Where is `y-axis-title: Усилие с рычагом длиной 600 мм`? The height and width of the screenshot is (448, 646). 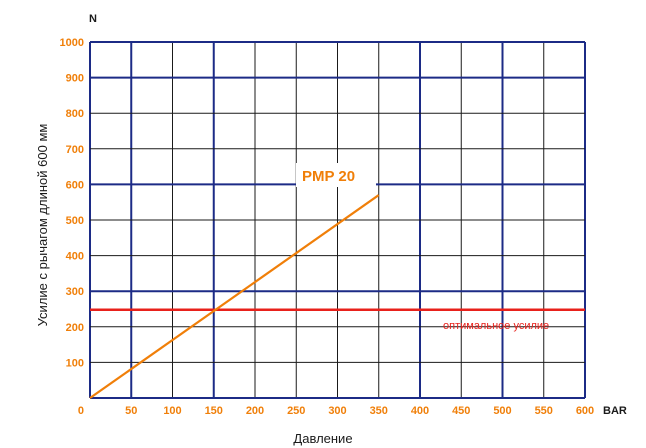
y-axis-title: Усилие с рычагом длиной 600 мм is located at coordinates (42, 225).